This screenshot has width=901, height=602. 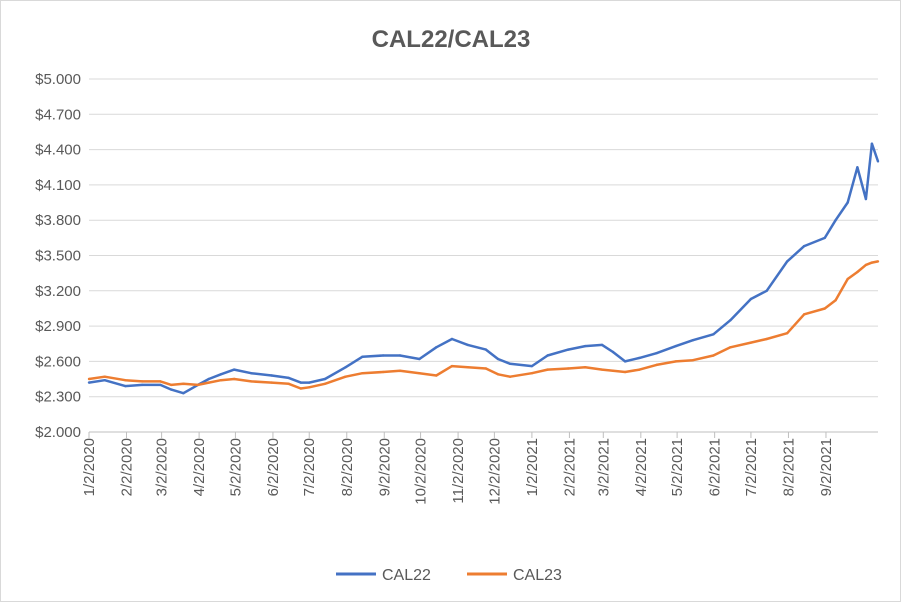 I want to click on y-tick-label: $2.900, so click(x=58, y=326).